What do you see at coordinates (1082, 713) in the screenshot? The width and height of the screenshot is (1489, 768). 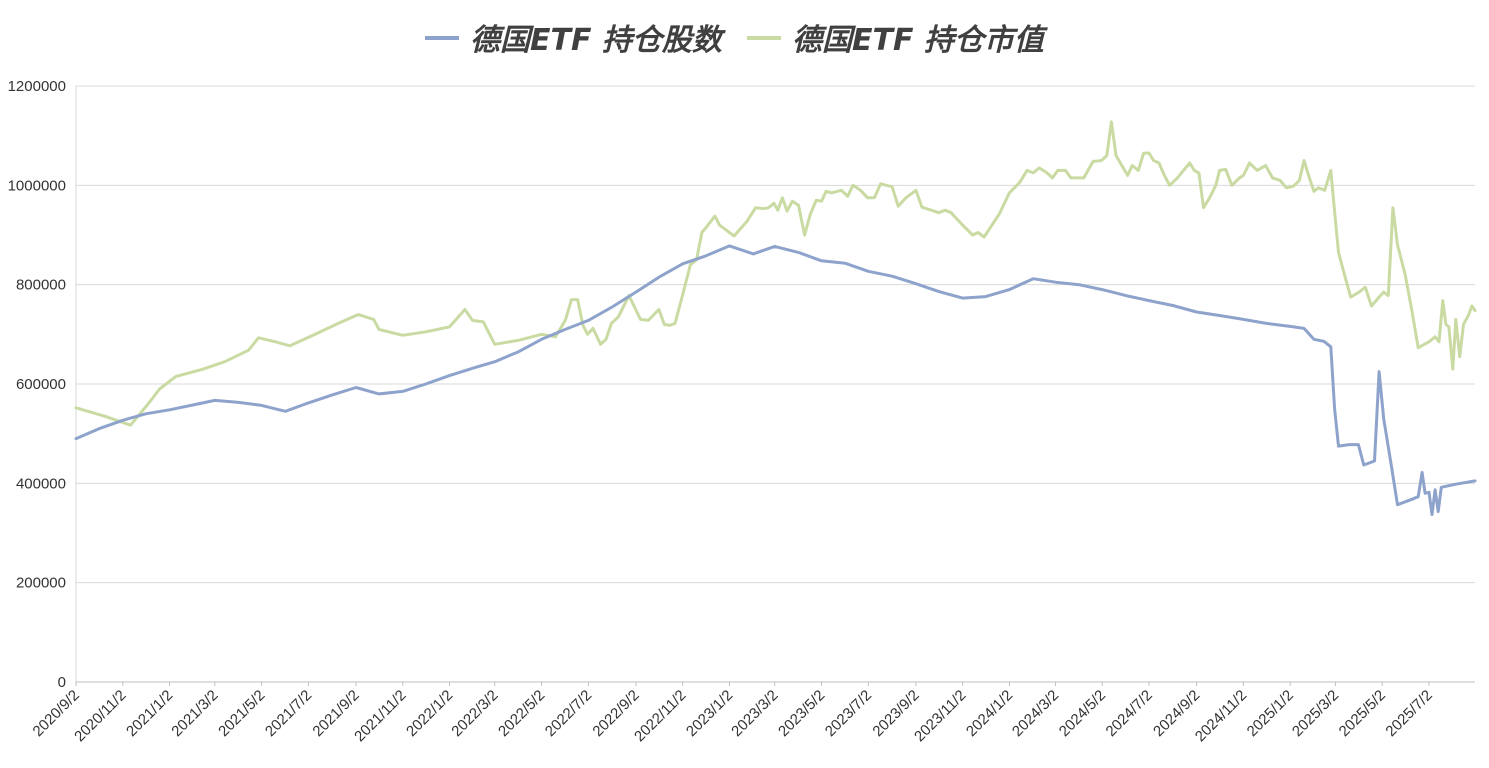 I see `x-tick-label: 2024/5/2` at bounding box center [1082, 713].